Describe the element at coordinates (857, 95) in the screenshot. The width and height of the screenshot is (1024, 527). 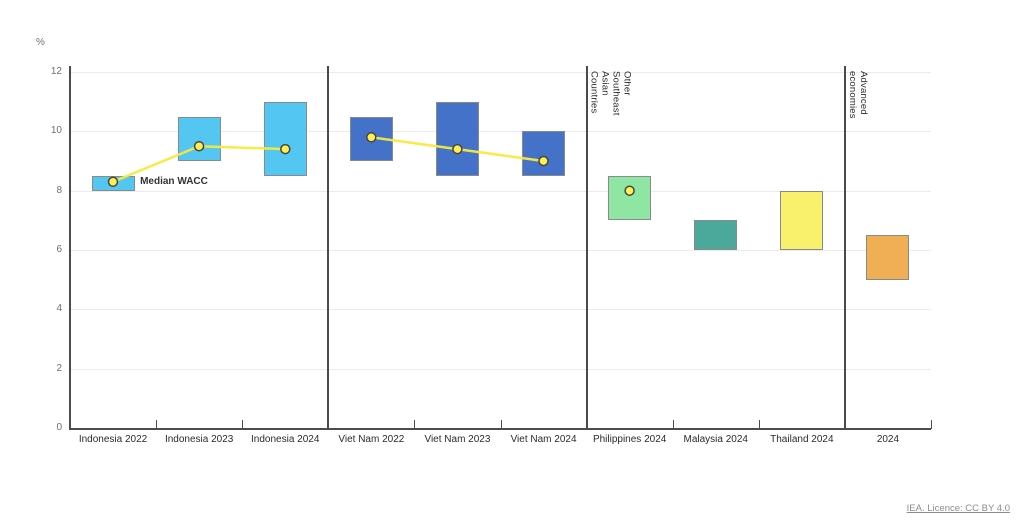
I see `group-separator-label: Advanced economies` at that location.